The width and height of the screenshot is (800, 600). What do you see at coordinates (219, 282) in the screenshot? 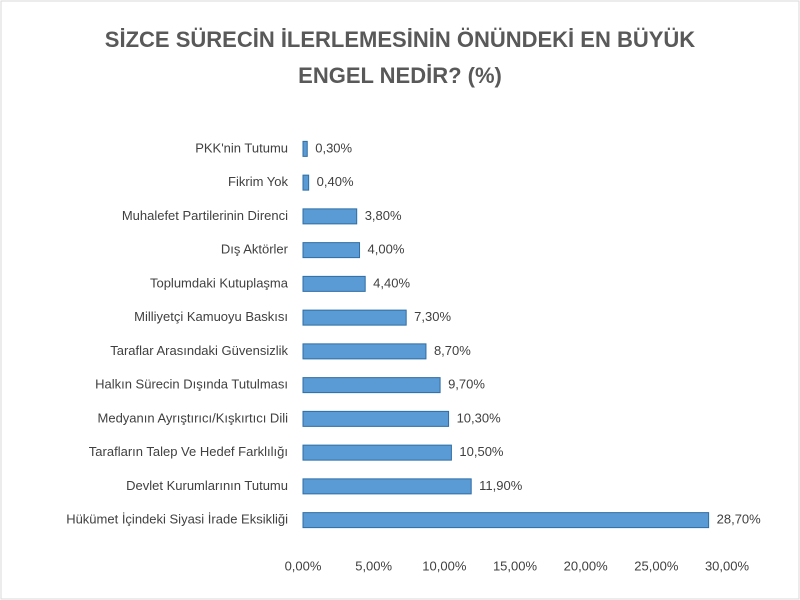
I see `y-tick-label: Toplumdaki Kutuplaşma` at bounding box center [219, 282].